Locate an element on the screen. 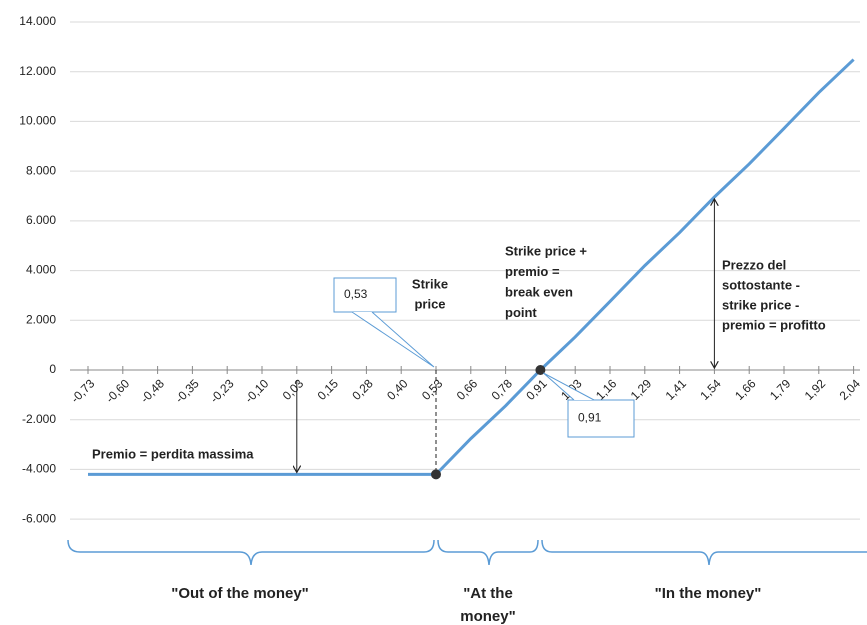 This screenshot has width=867, height=625. y-tick-label: 10.000 is located at coordinates (37, 121).